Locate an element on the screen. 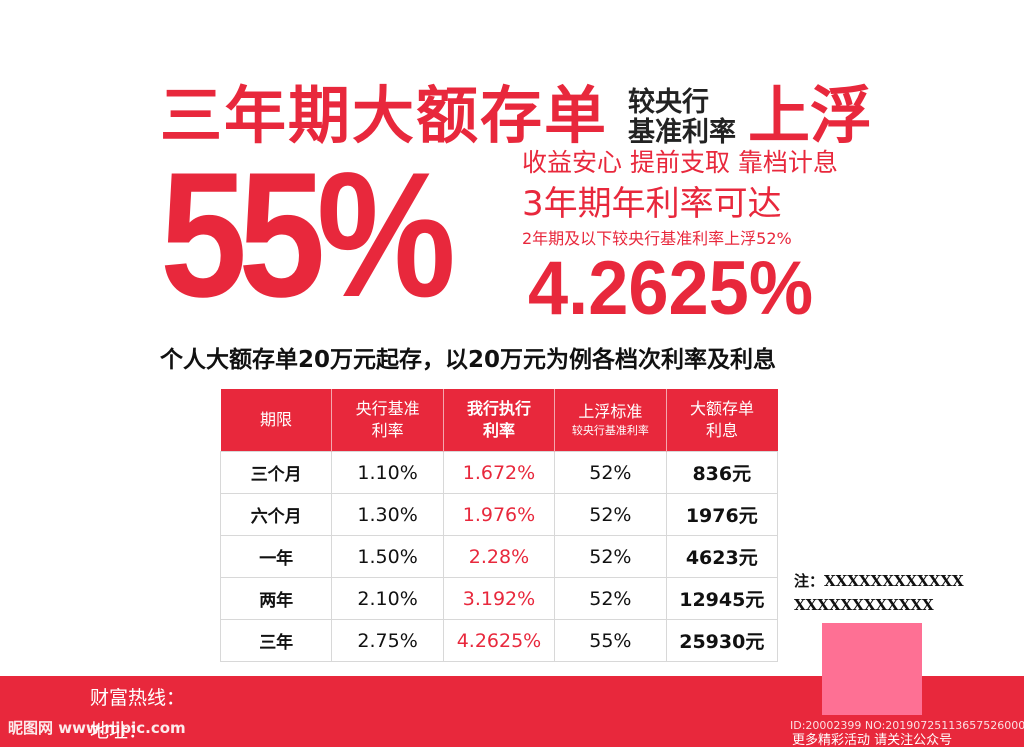 The width and height of the screenshot is (1024, 748). cell-bank-rate: 3.192% is located at coordinates (499, 598).